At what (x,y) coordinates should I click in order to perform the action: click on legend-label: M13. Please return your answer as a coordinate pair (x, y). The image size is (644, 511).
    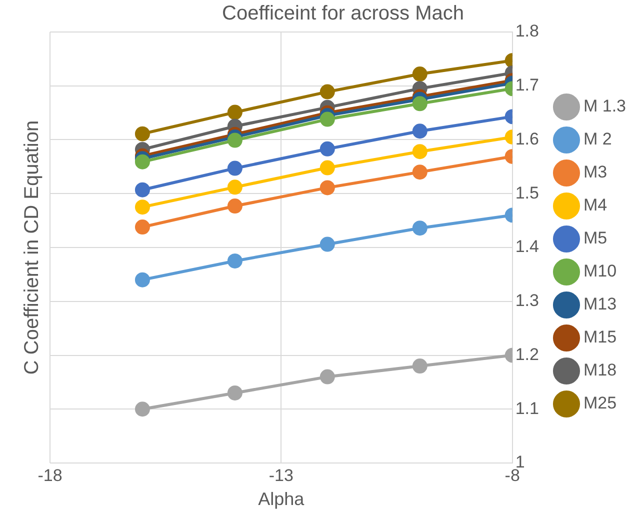
    Looking at the image, I should click on (600, 304).